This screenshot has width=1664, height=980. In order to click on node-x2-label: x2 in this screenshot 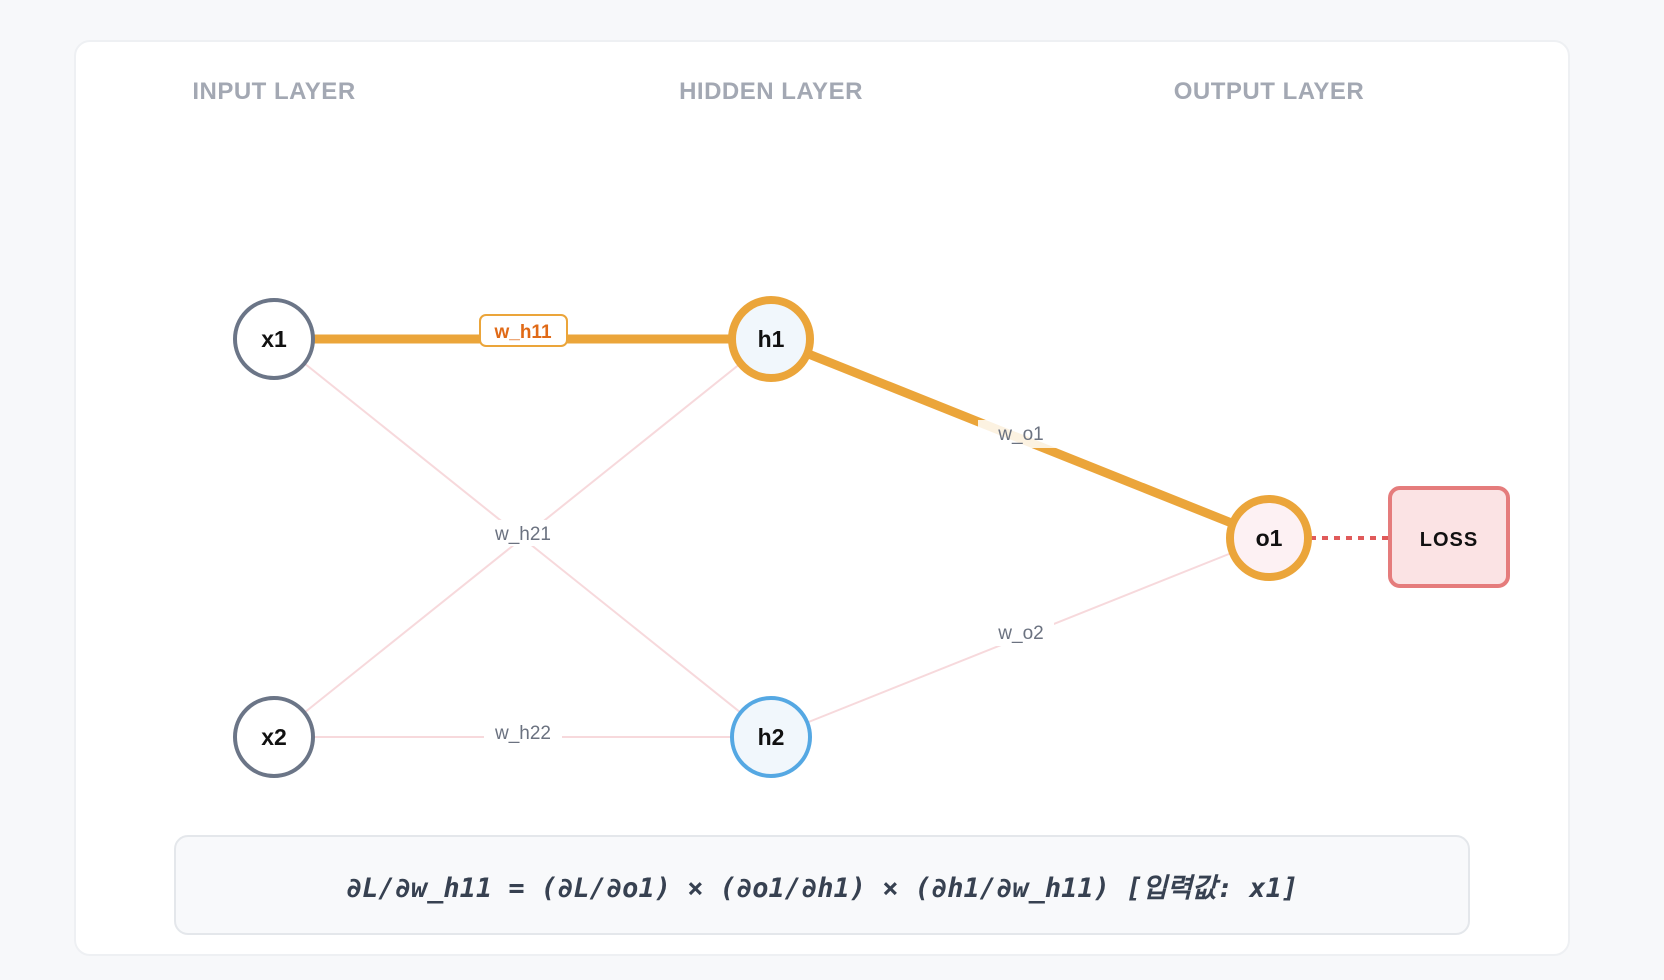, I will do `click(274, 737)`.